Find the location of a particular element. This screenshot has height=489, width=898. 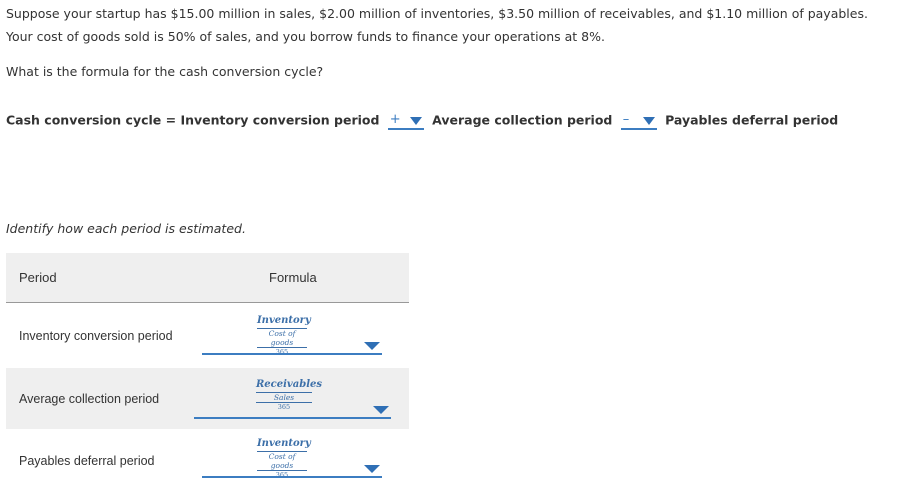

operator-2-value: – is located at coordinates (626, 119).